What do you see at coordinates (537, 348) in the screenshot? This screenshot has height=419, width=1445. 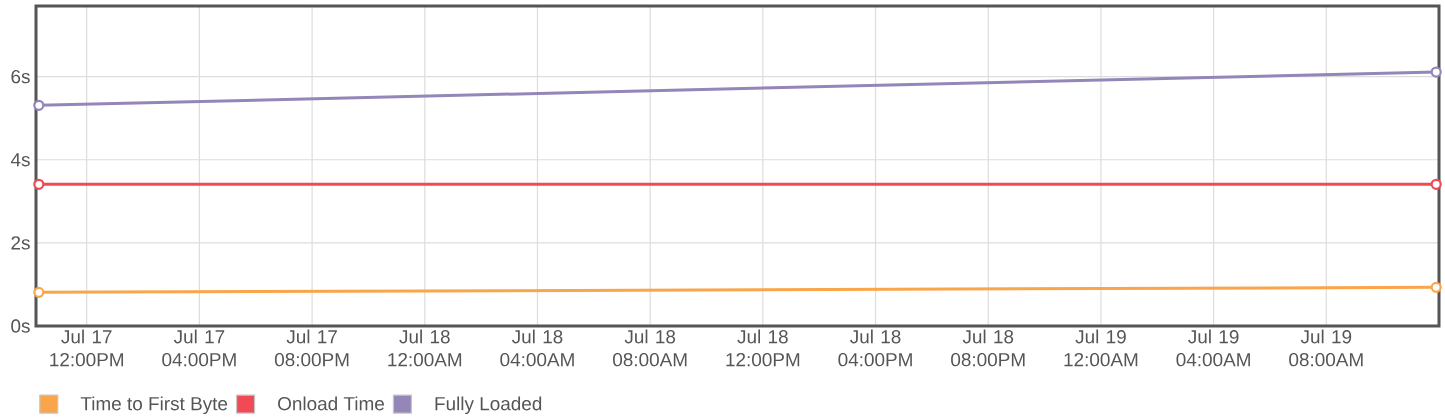 I see `x-tick-label: Jul 18 04:00AM` at bounding box center [537, 348].